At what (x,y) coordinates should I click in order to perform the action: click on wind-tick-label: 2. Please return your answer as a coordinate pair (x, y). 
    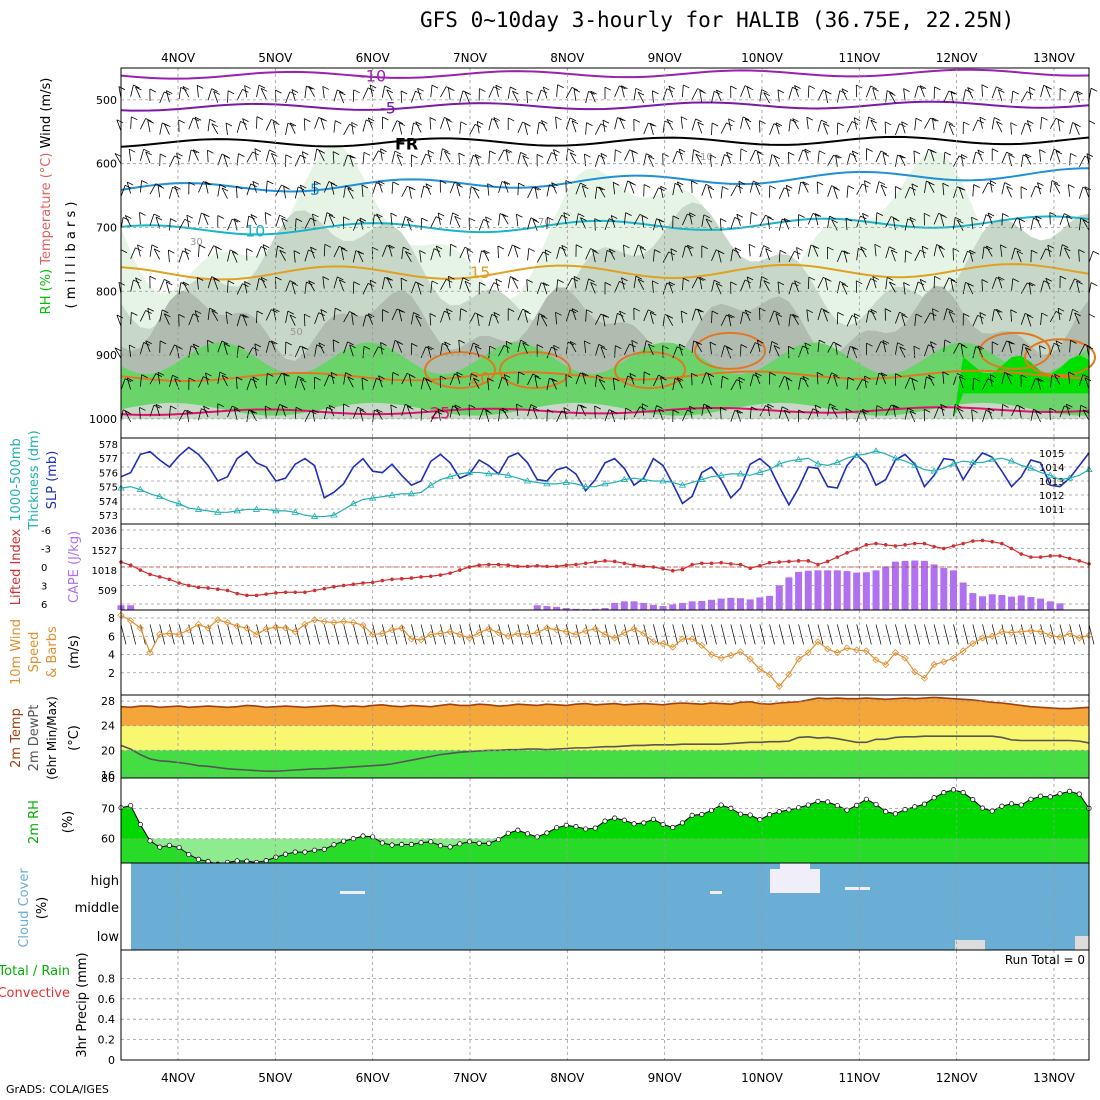
    Looking at the image, I should click on (111, 673).